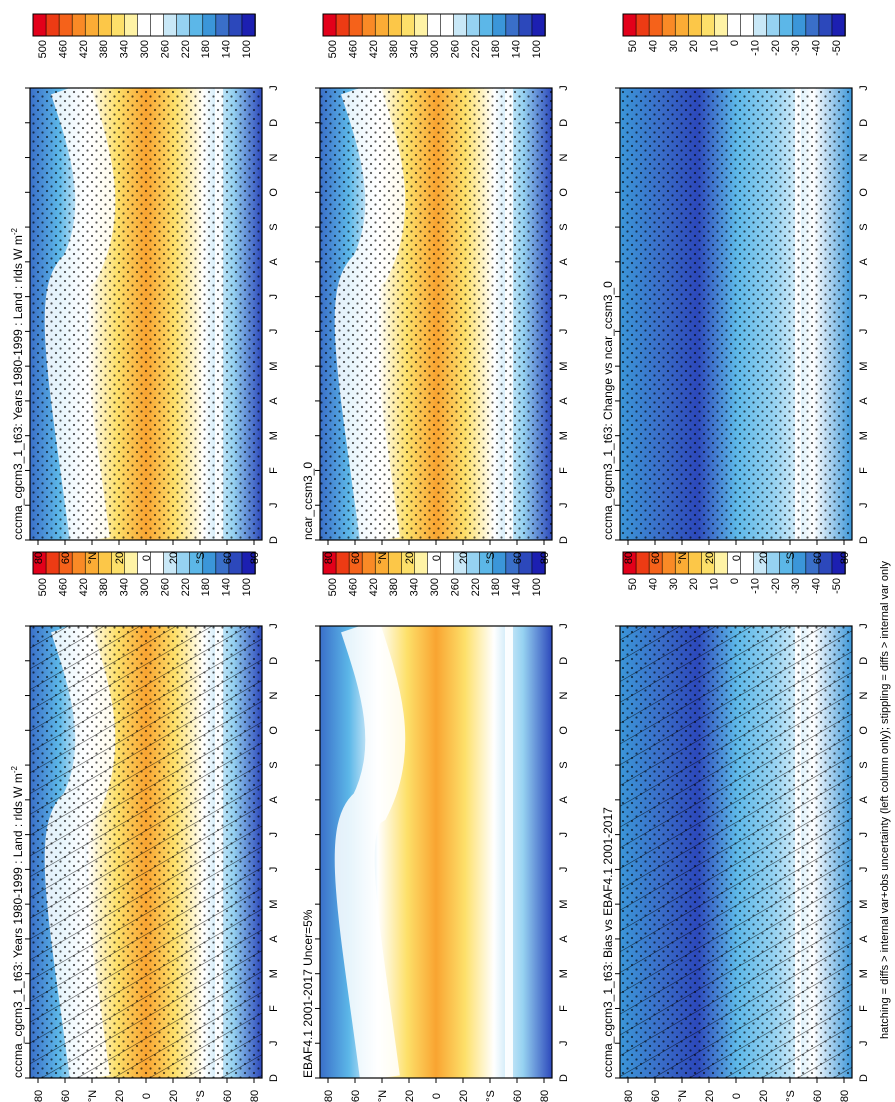 This screenshot has width=895, height=1102. I want to click on colorbar-tick-label: 30, so click(674, 46).